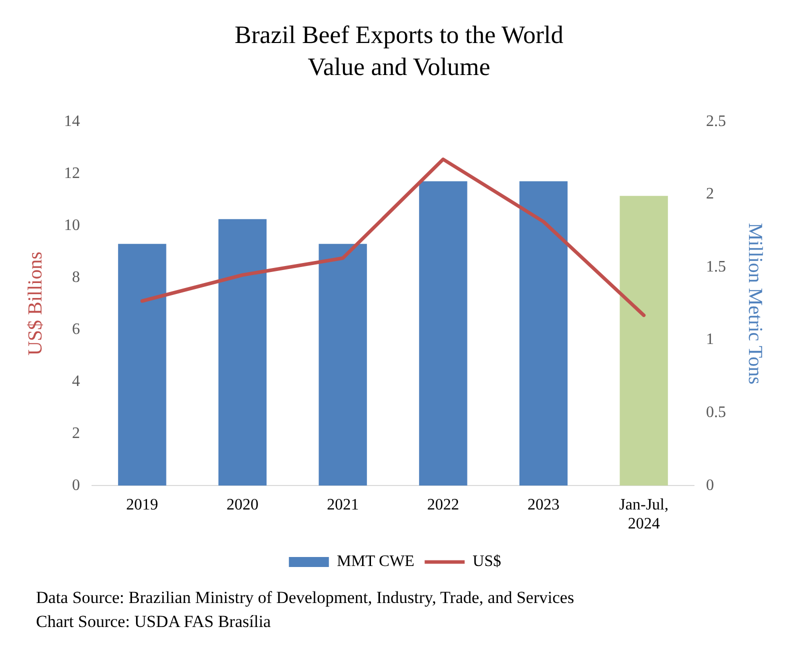 The image size is (798, 650). What do you see at coordinates (443, 505) in the screenshot?
I see `x-tick-label: 2022` at bounding box center [443, 505].